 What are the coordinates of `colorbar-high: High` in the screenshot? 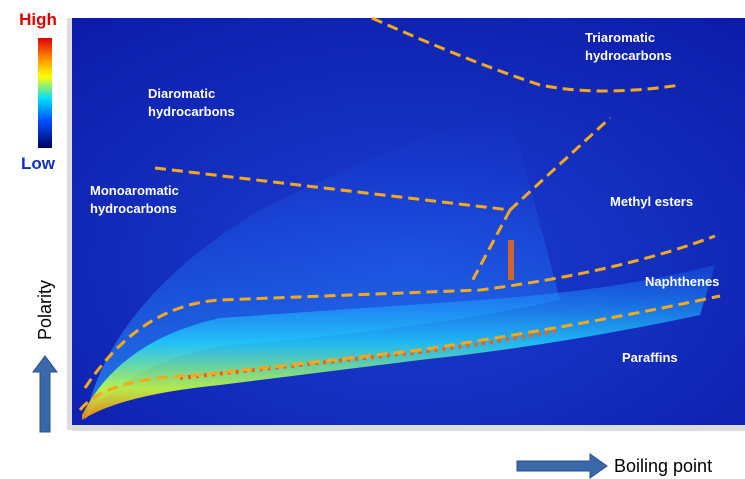 It's located at (38, 19).